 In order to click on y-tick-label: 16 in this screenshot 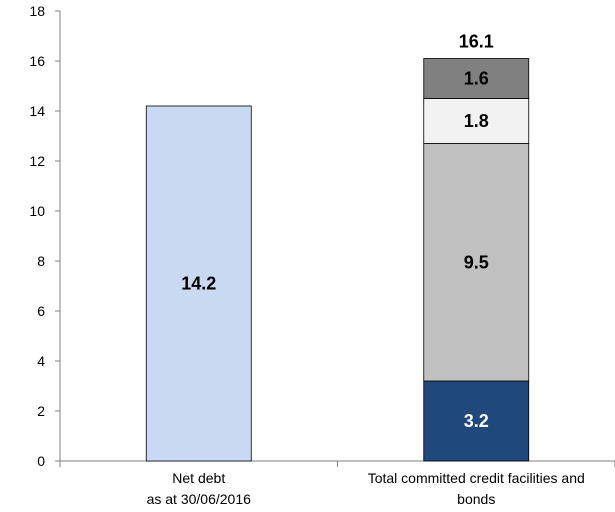, I will do `click(37, 61)`.